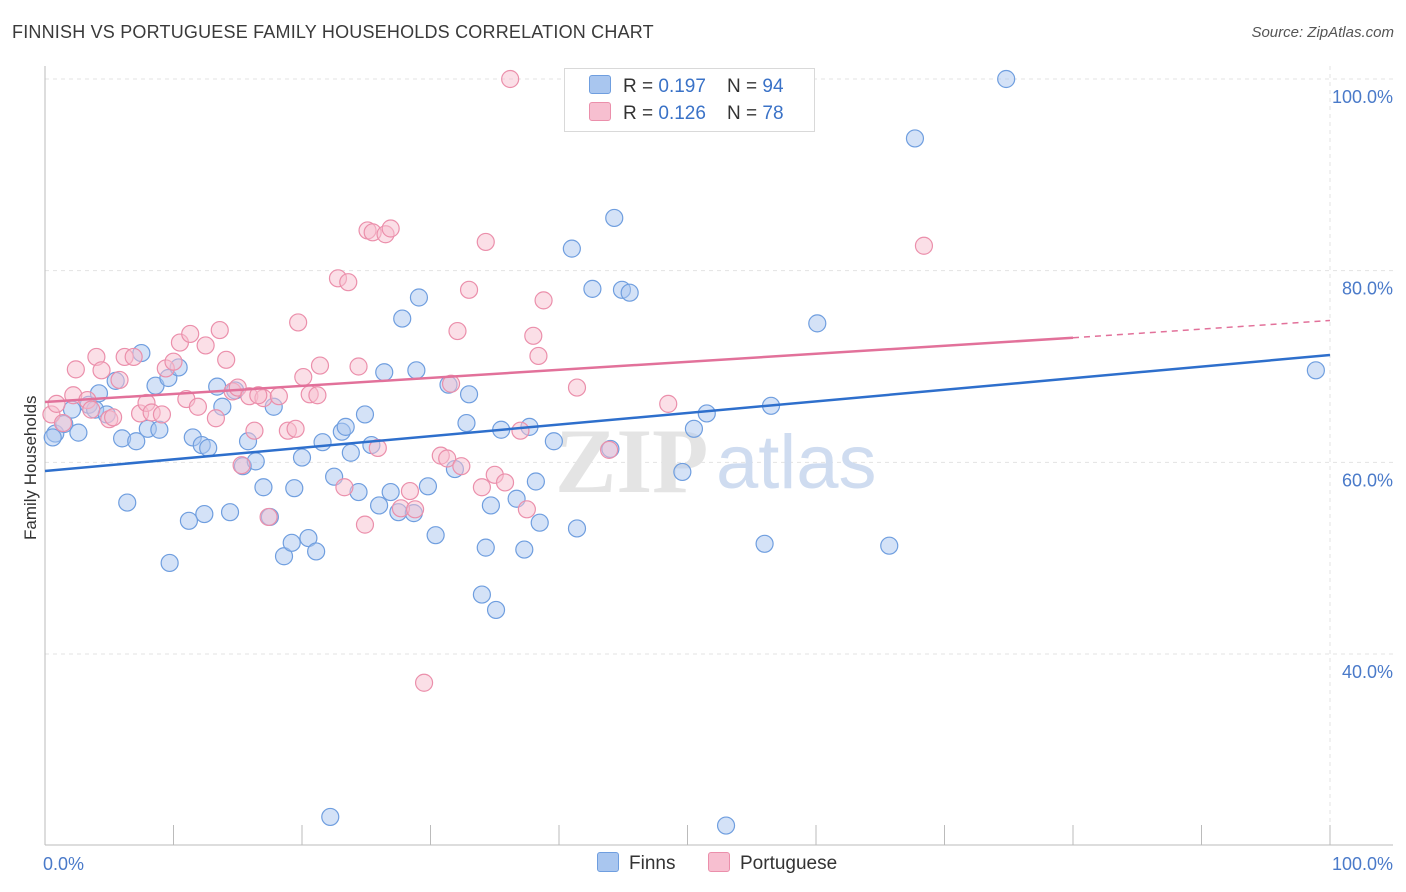 Image resolution: width=1406 pixels, height=892 pixels. I want to click on y-tick-label-40: 40.0%, so click(1367, 672).